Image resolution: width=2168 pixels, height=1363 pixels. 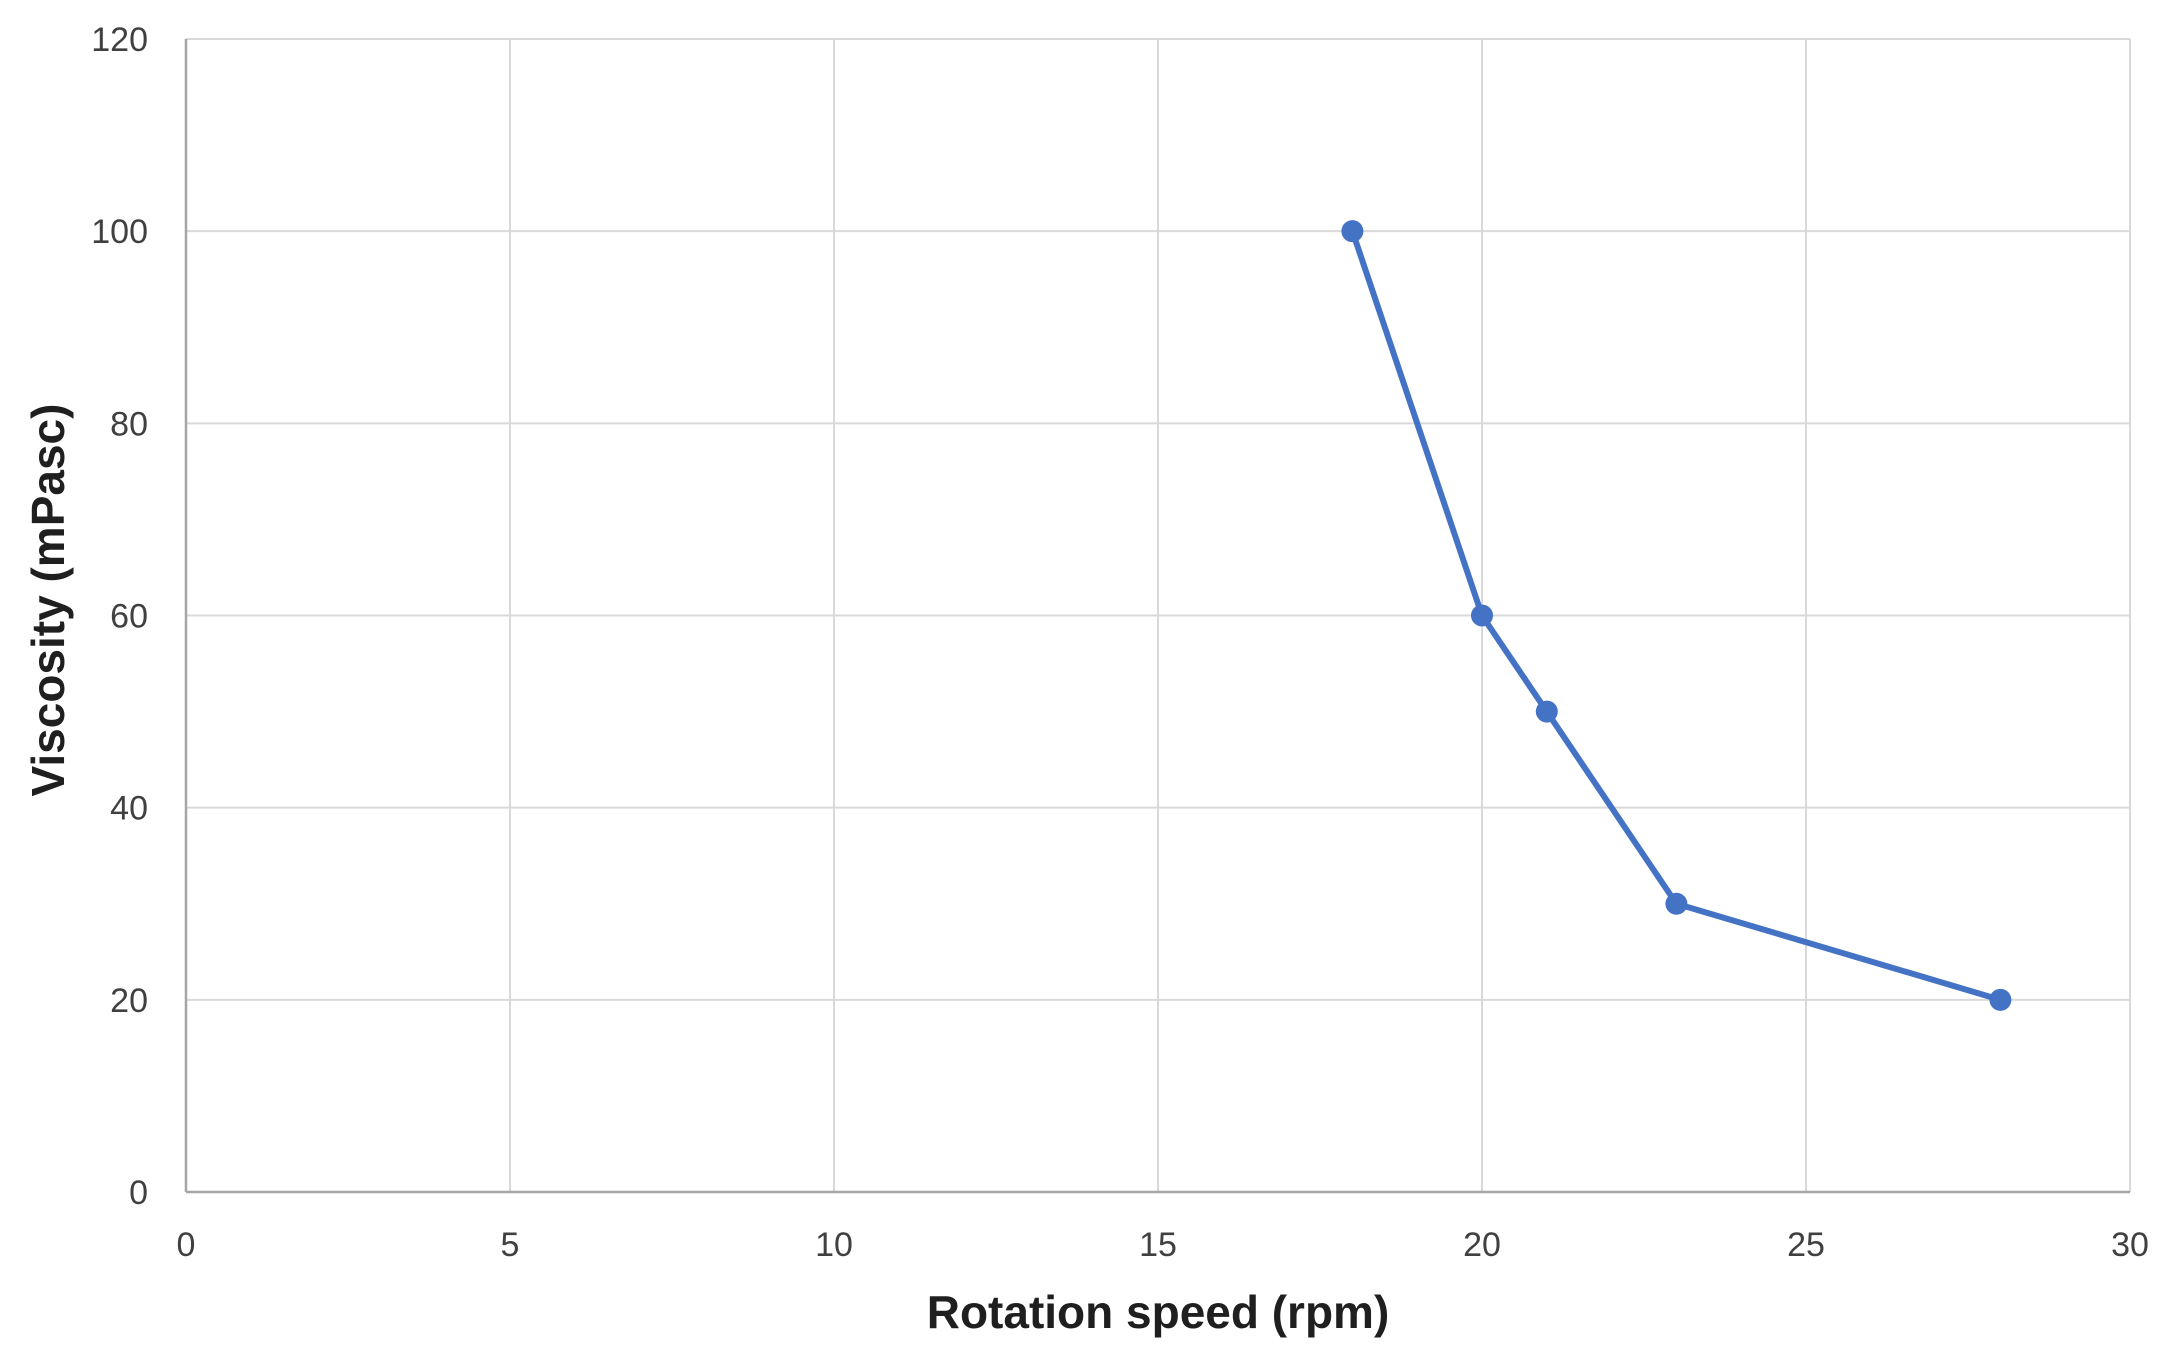 What do you see at coordinates (1158, 1312) in the screenshot?
I see `x-axis-title: Rotation speed (rpm)` at bounding box center [1158, 1312].